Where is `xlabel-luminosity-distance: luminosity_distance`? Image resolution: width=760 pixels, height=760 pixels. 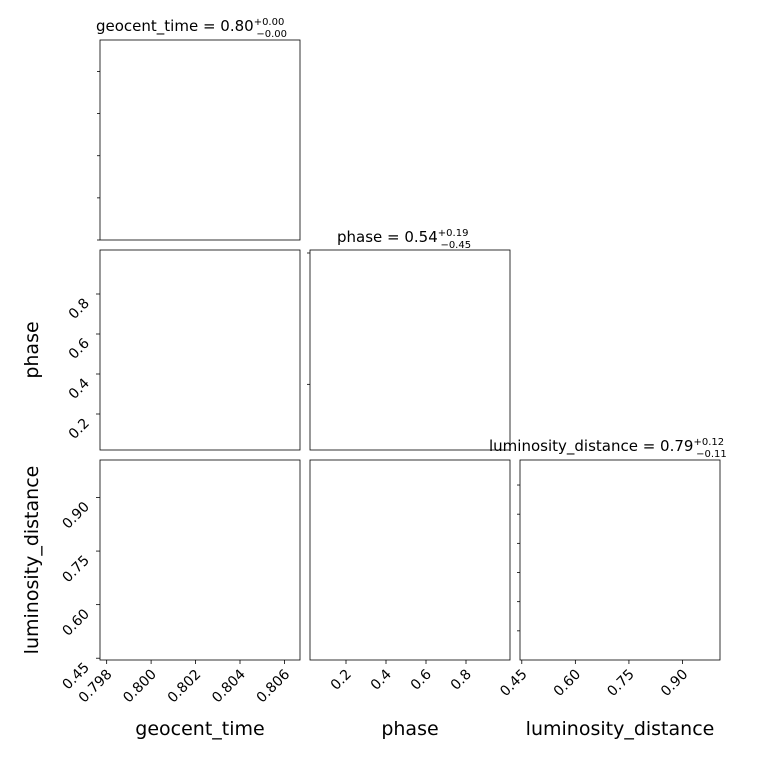
xlabel-luminosity-distance: luminosity_distance is located at coordinates (620, 729).